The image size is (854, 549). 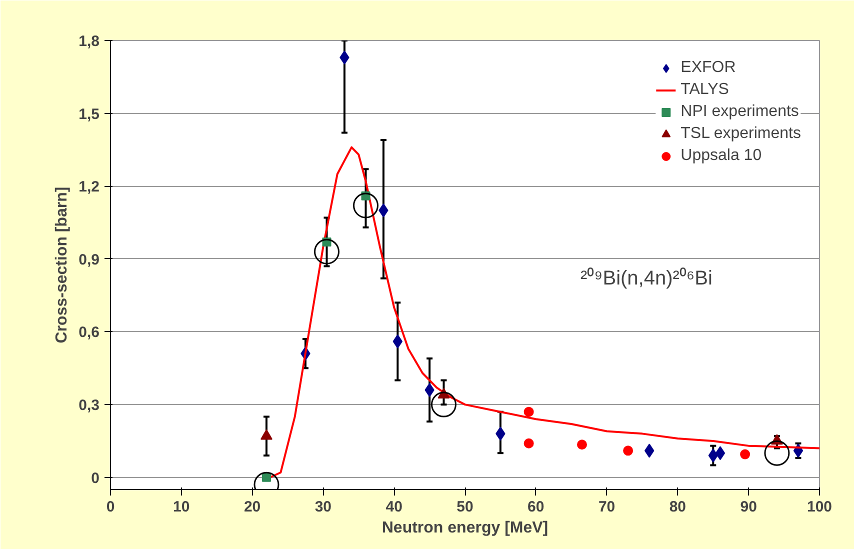 What do you see at coordinates (89, 41) in the screenshot?
I see `y-tick-label: 1,8` at bounding box center [89, 41].